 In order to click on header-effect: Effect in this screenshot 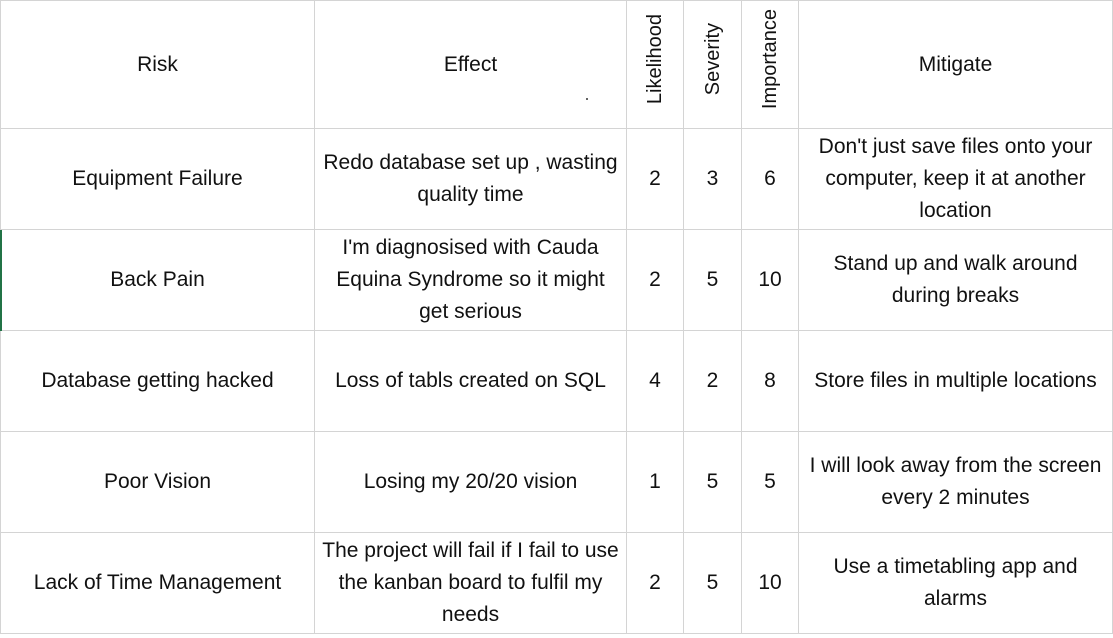, I will do `click(470, 64)`.